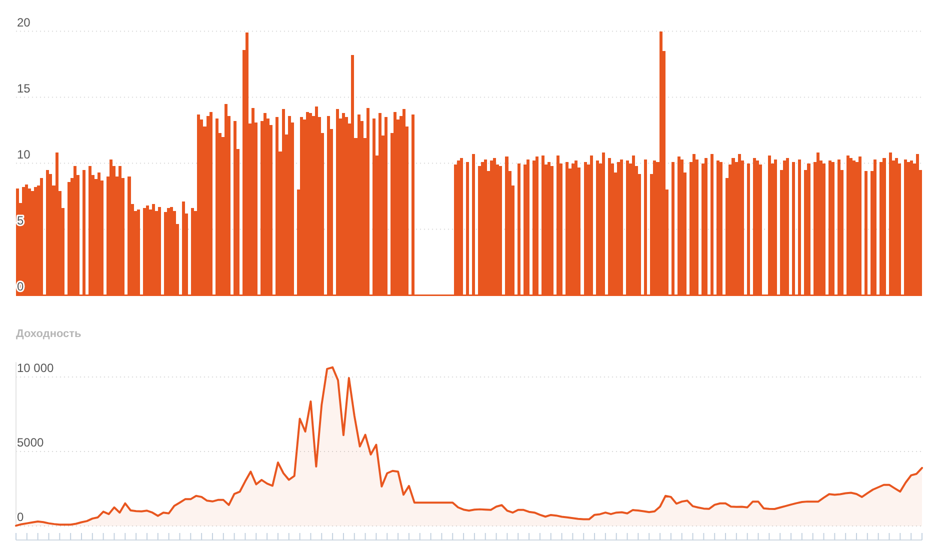 This screenshot has width=937, height=560. I want to click on y-tick-label: 20, so click(24, 22).